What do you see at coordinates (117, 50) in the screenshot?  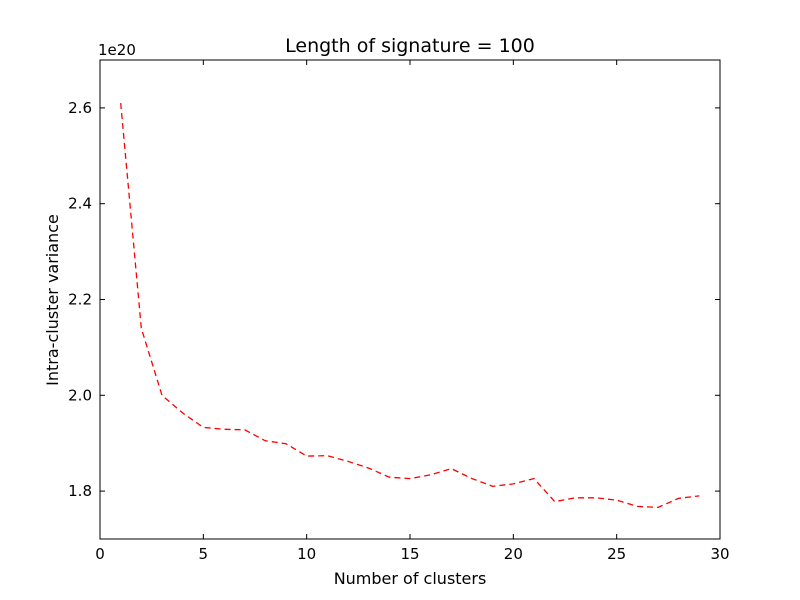 I see `y-axis-scale-label: 1e20` at bounding box center [117, 50].